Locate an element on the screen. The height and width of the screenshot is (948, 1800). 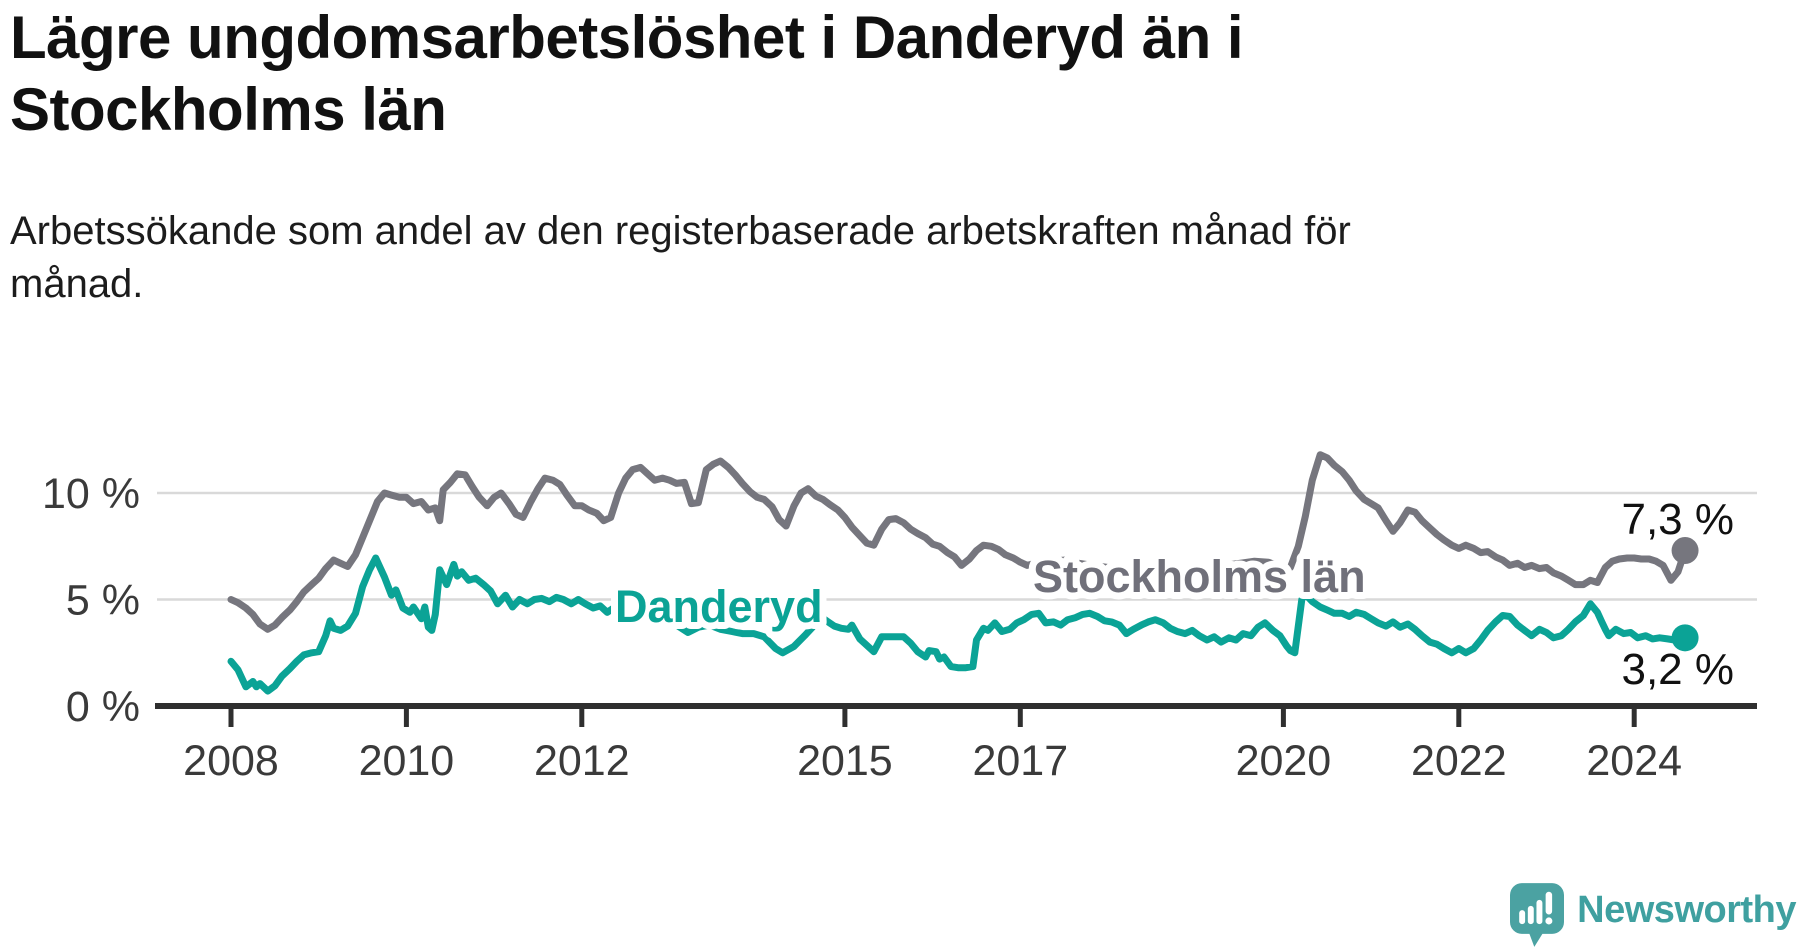
newsworthy-logo-icon is located at coordinates (1537, 915).